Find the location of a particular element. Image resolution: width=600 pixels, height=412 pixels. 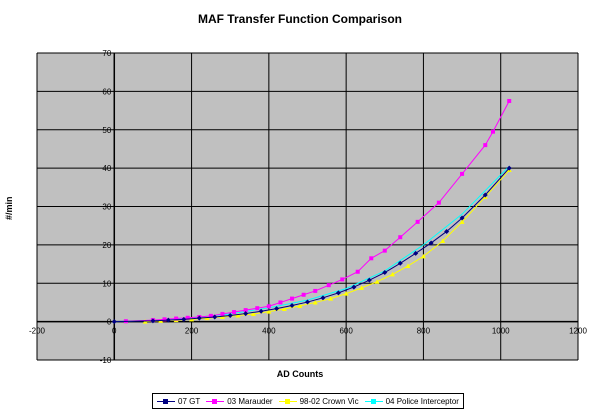

legend-item: 98-02 Crown Vic is located at coordinates (318, 401).